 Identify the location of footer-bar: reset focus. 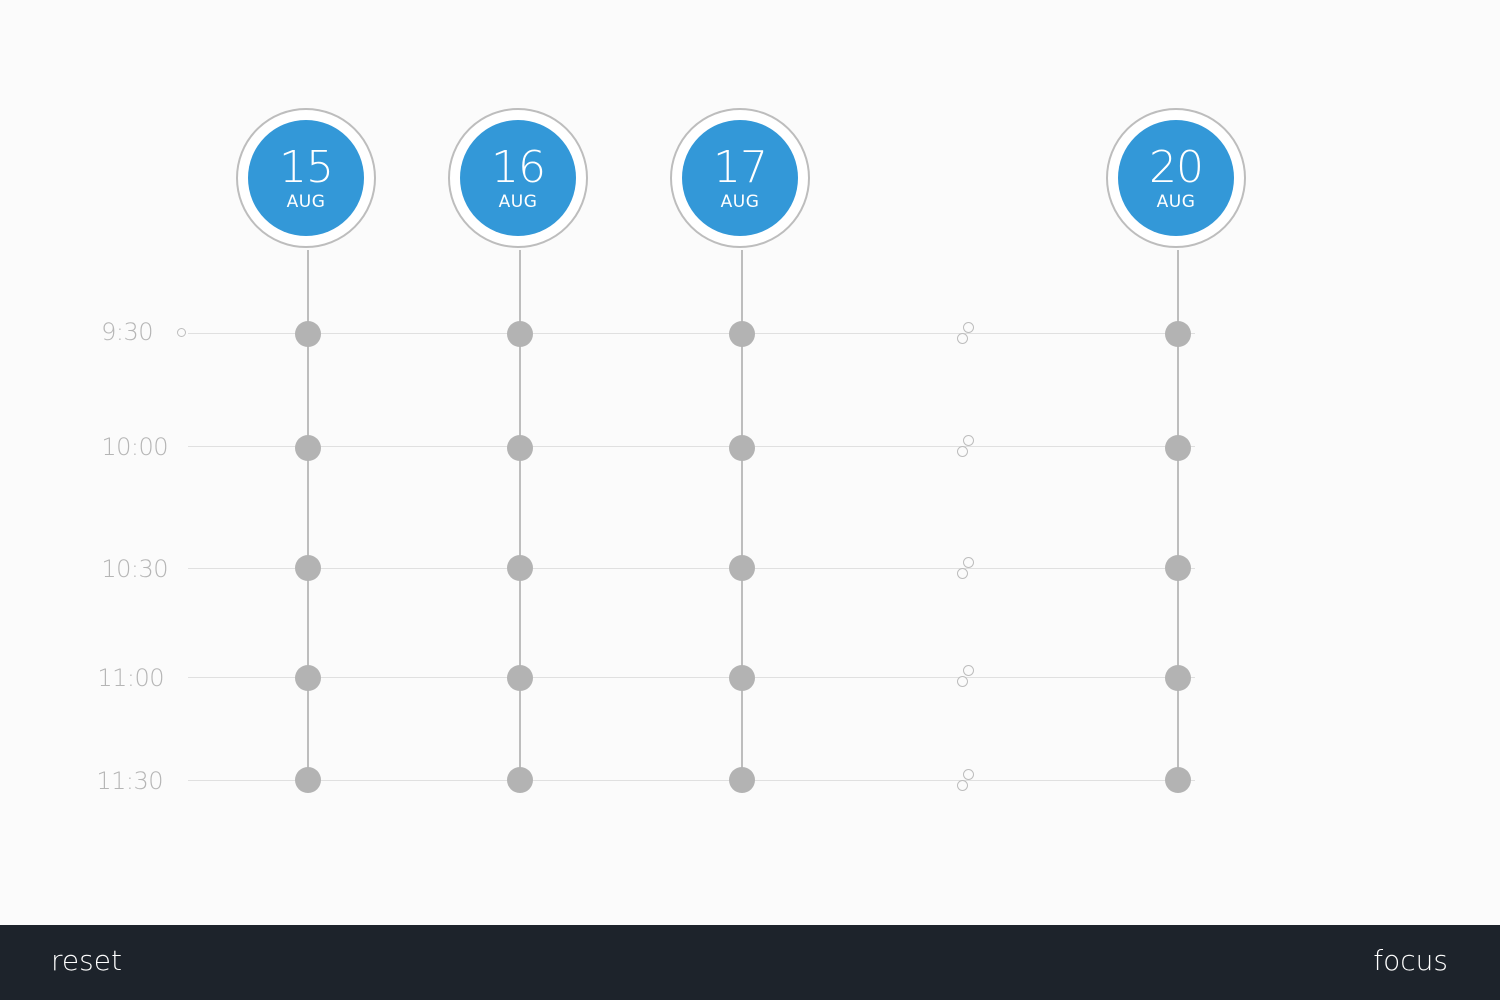
(750, 962).